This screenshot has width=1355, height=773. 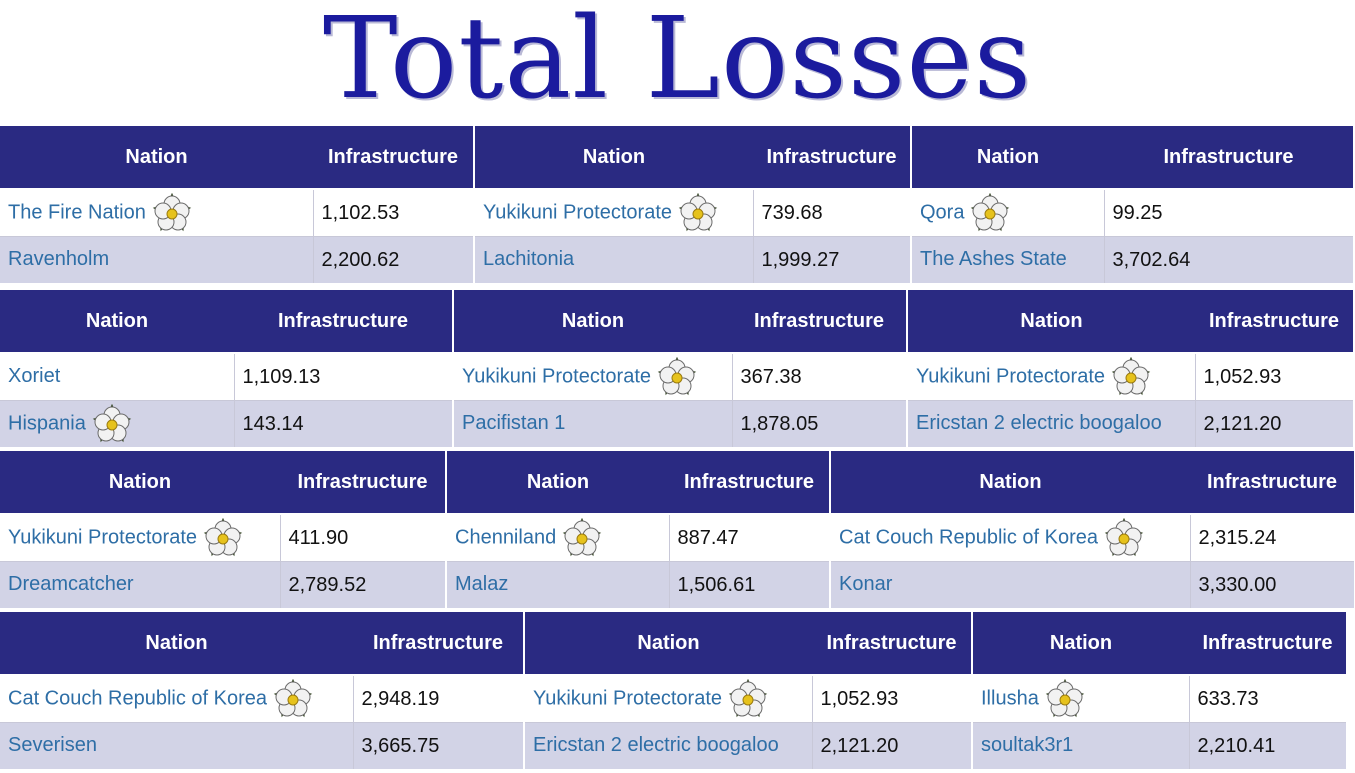 What do you see at coordinates (993, 259) in the screenshot?
I see `nation-link: The Ashes State` at bounding box center [993, 259].